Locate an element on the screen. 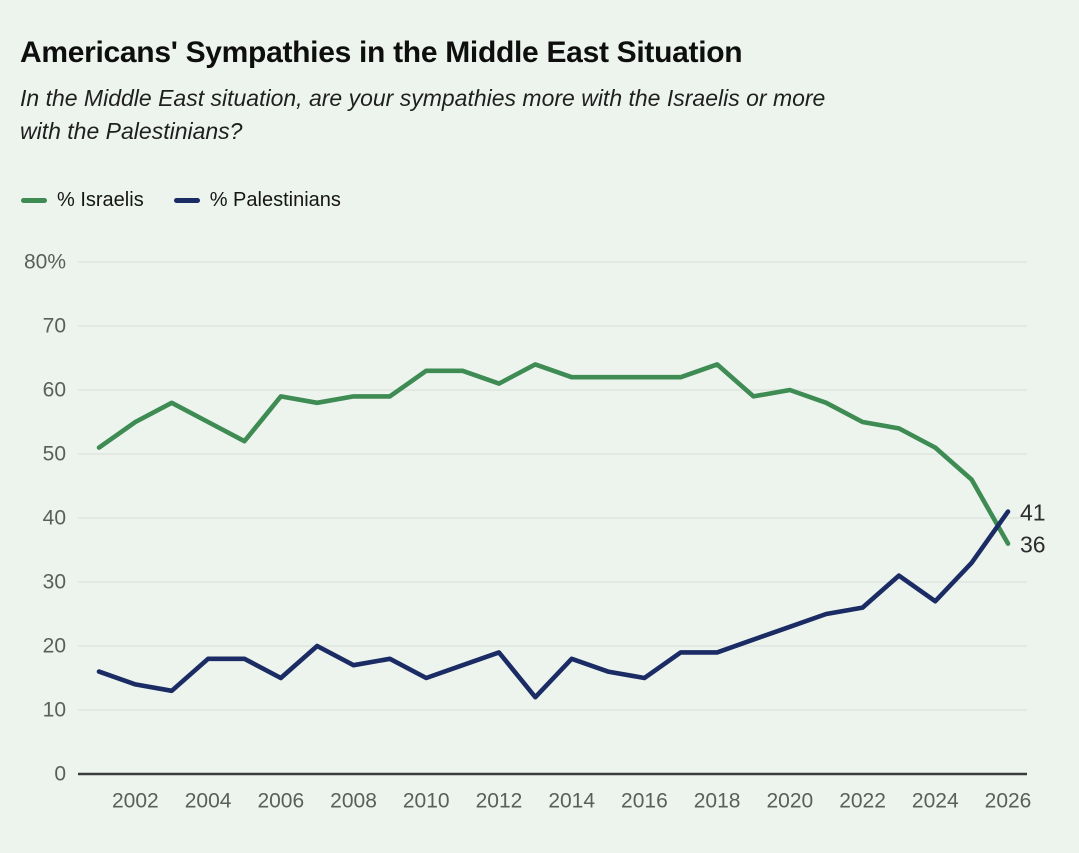 This screenshot has height=853, width=1079. y-tick-label: 0 is located at coordinates (60, 774).